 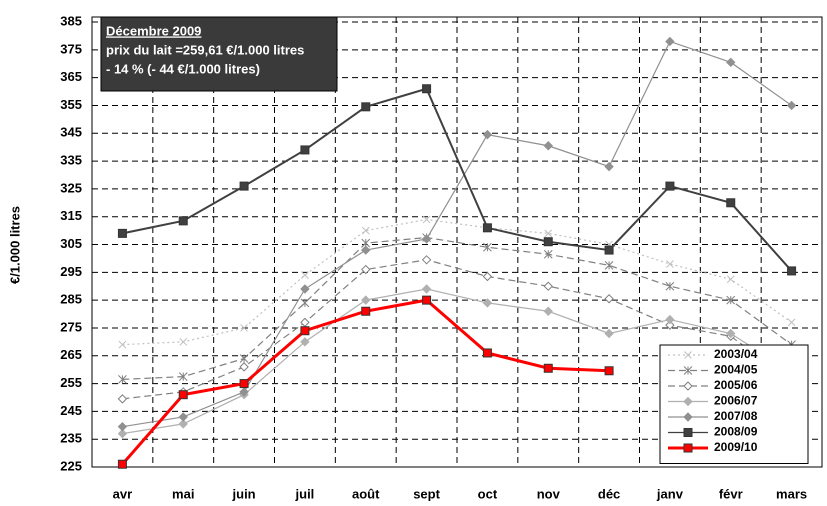 I want to click on annotation-text: prix du lait =259,61 €/1.000 litres, so click(x=205, y=49).